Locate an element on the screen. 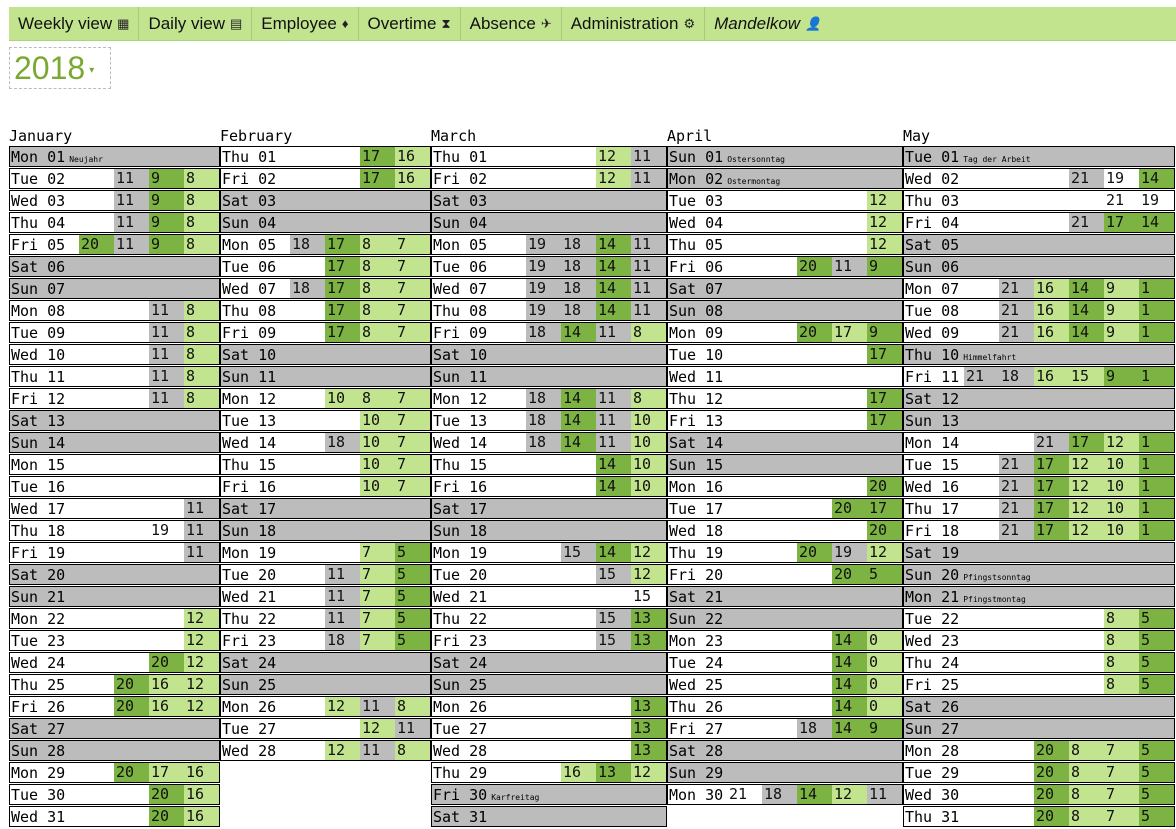  day-row: Fri 20 20 5 is located at coordinates (785, 574).